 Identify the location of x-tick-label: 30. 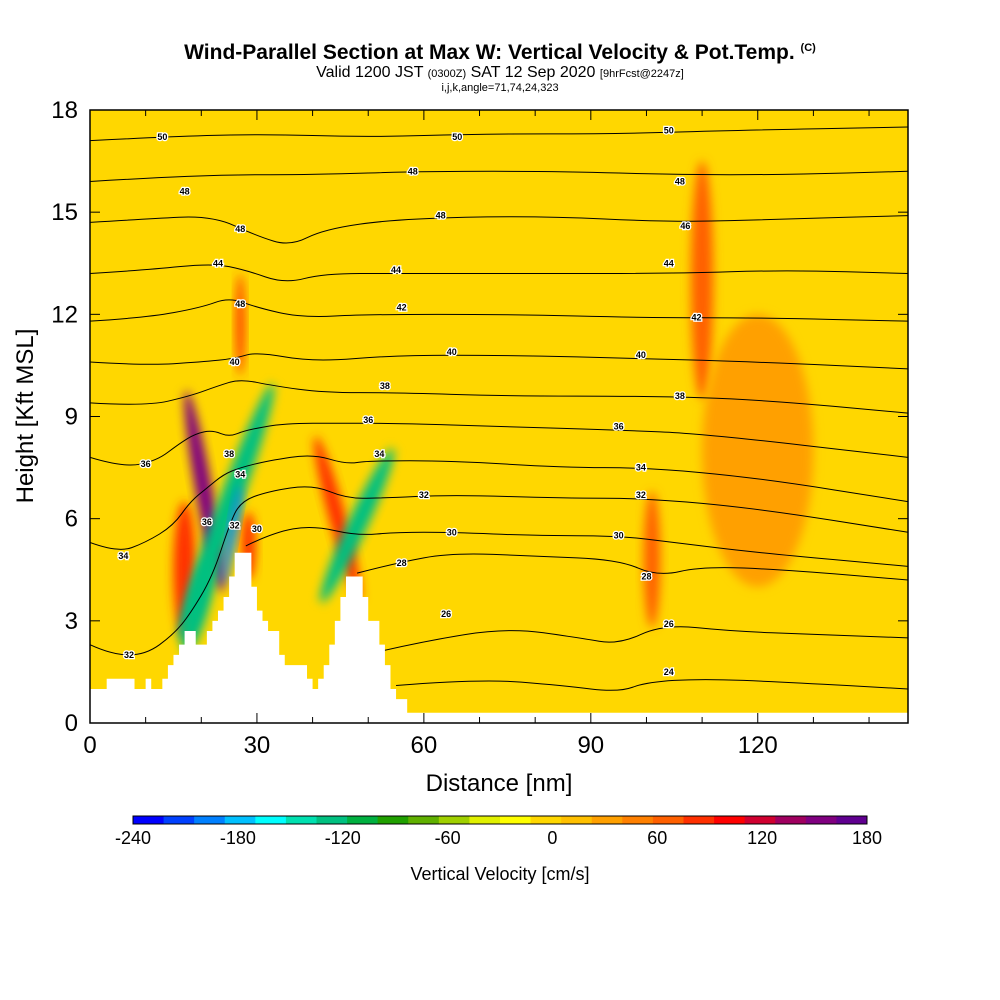
(257, 745).